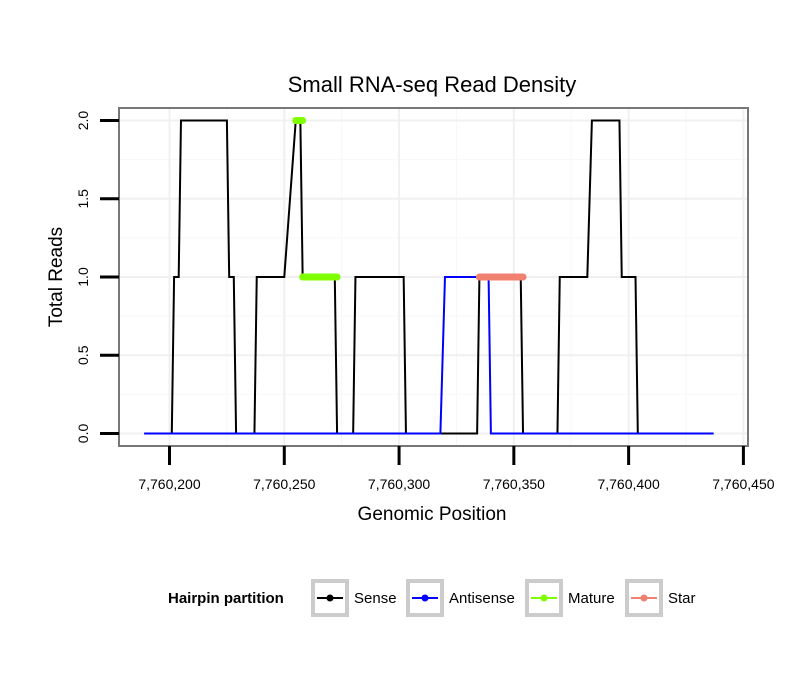 The image size is (810, 690). I want to click on y-tick-label: 1.5, so click(83, 199).